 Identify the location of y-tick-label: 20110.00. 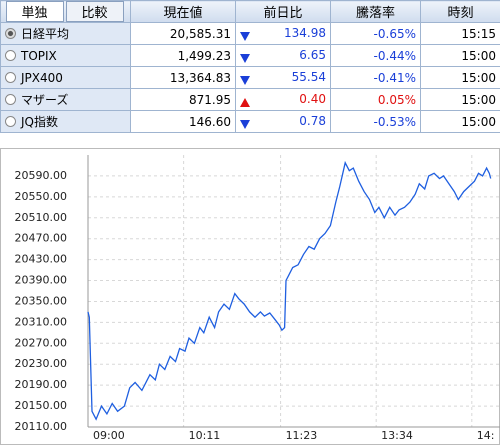
(41, 426).